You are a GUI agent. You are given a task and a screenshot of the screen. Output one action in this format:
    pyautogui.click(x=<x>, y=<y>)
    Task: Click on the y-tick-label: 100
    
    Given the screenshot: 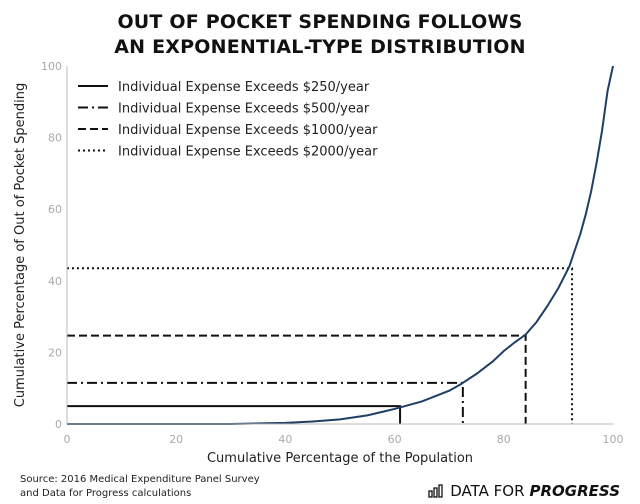 What is the action you would take?
    pyautogui.click(x=51, y=66)
    